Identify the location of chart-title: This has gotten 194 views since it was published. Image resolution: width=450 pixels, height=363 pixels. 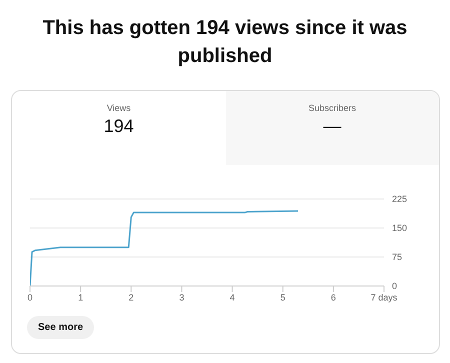
(225, 42).